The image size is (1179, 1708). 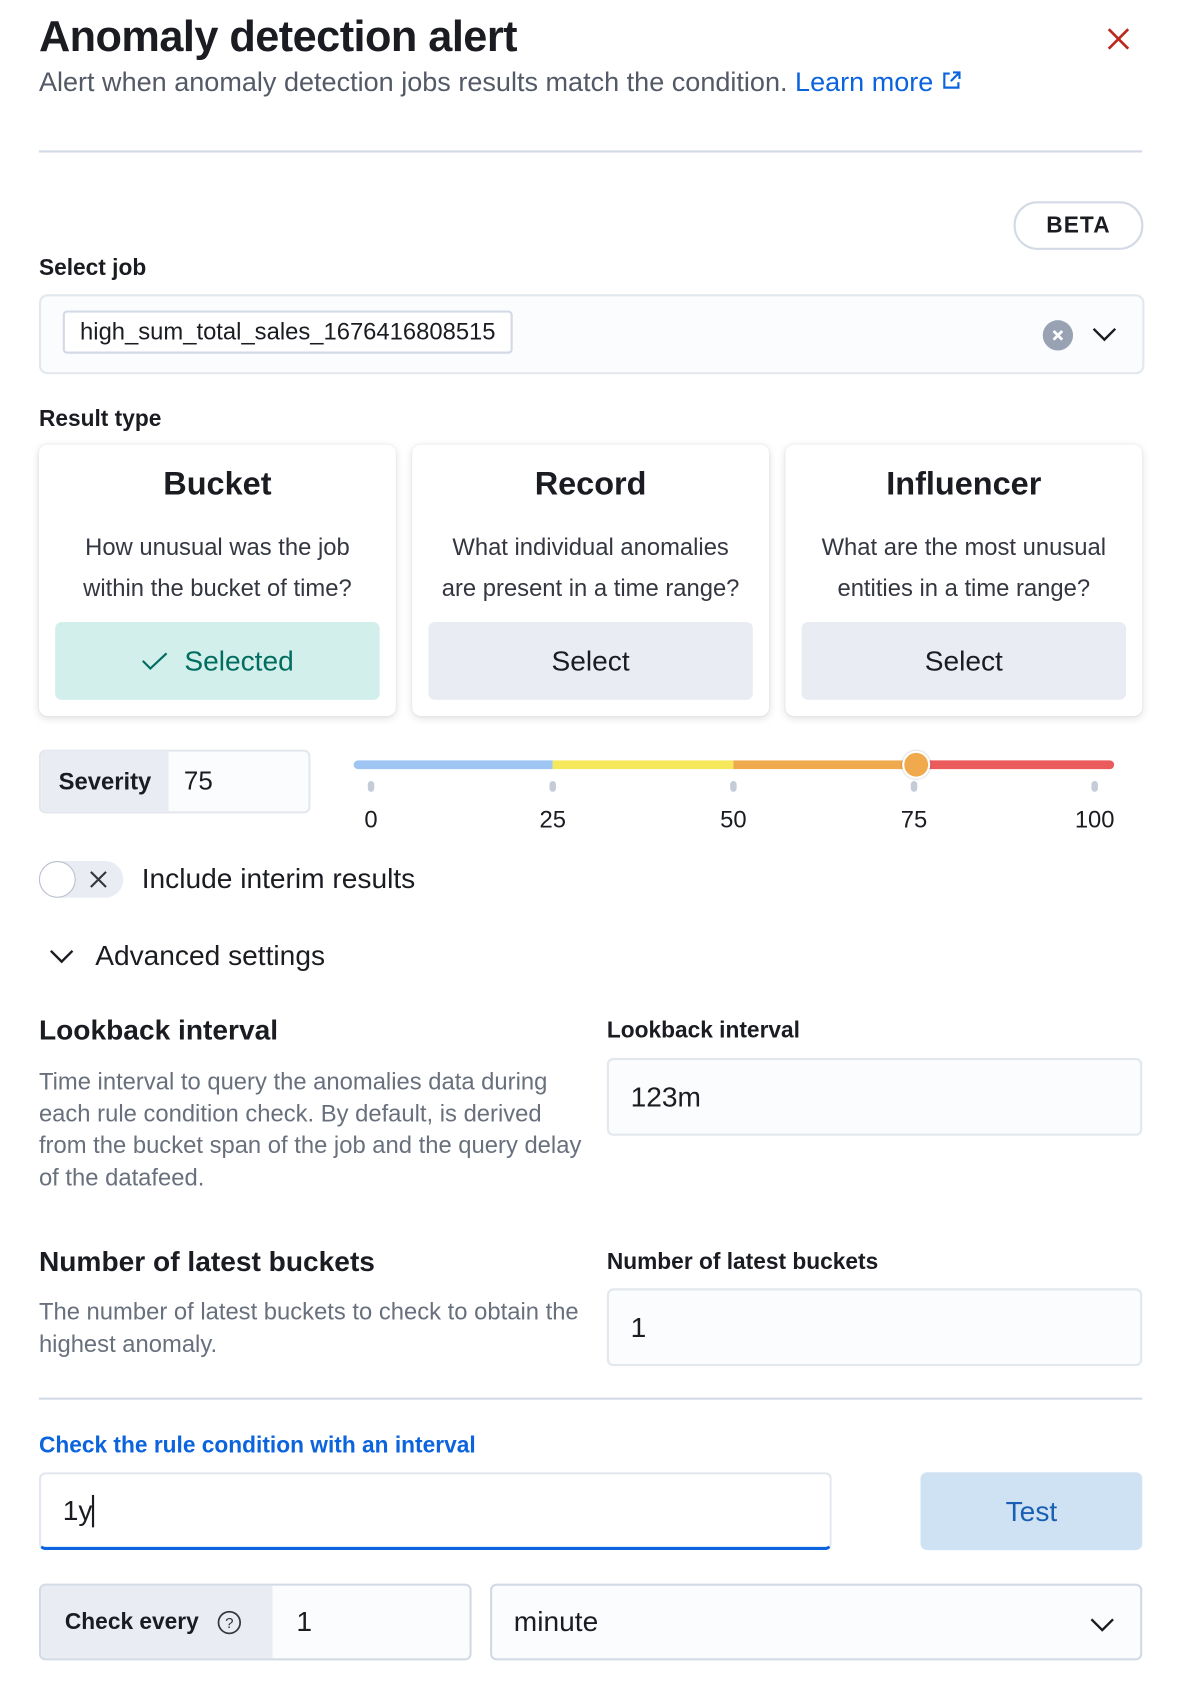 What do you see at coordinates (952, 80) in the screenshot?
I see `external-link-icon` at bounding box center [952, 80].